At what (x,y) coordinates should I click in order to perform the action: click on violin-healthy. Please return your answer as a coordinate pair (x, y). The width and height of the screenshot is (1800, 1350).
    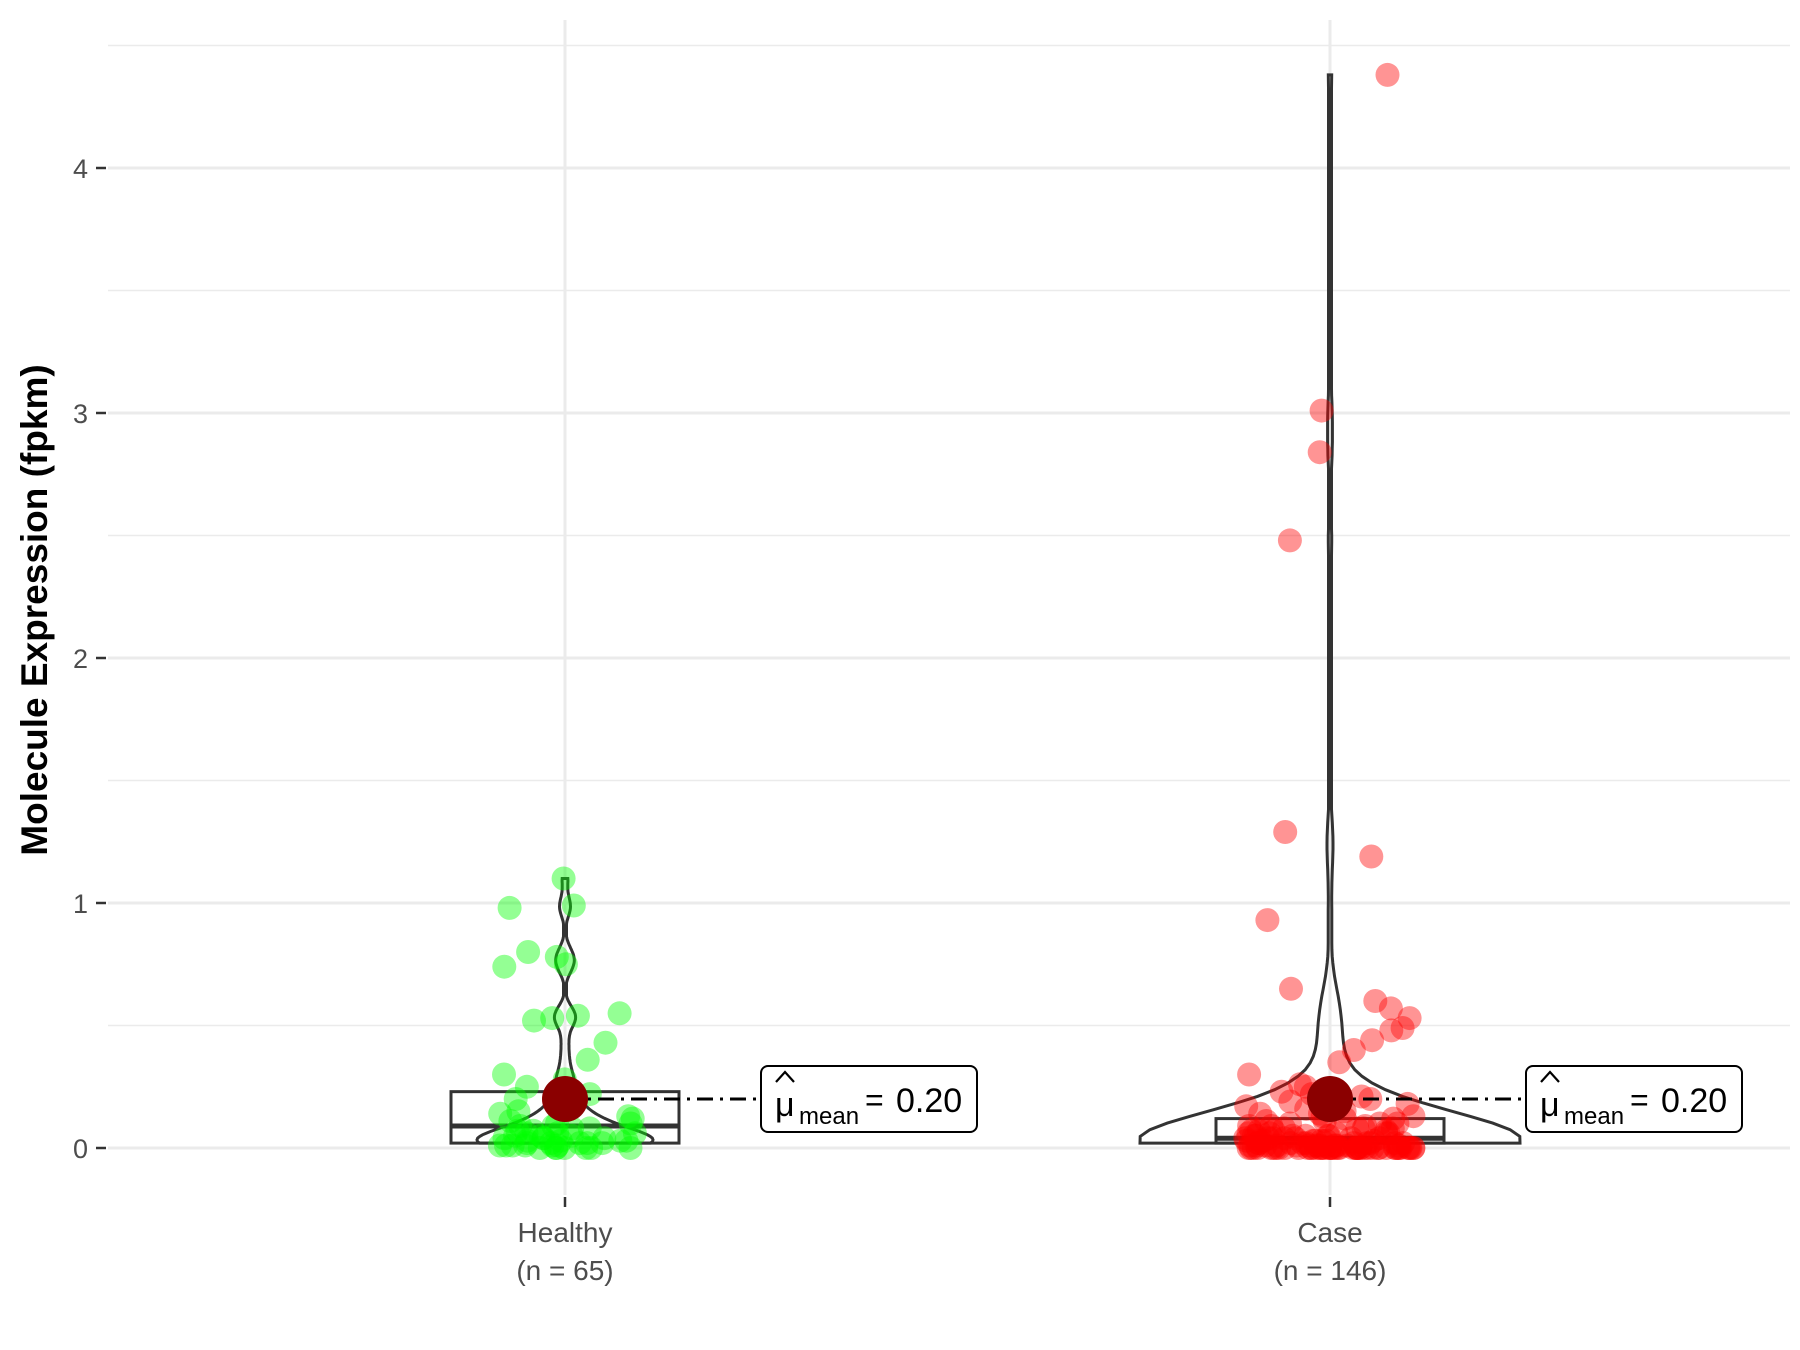
    Looking at the image, I should click on (565, 1011).